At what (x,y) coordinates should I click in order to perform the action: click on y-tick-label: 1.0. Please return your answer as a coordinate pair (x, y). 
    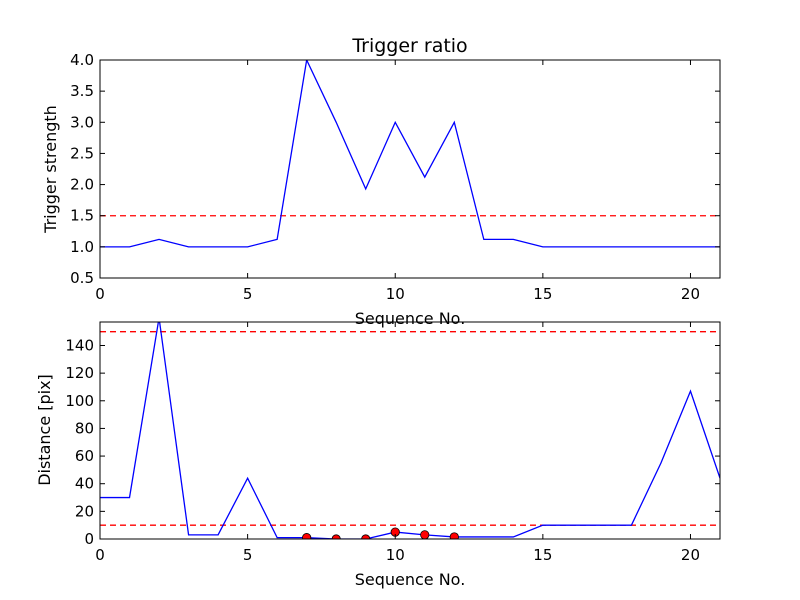
    Looking at the image, I should click on (82, 247).